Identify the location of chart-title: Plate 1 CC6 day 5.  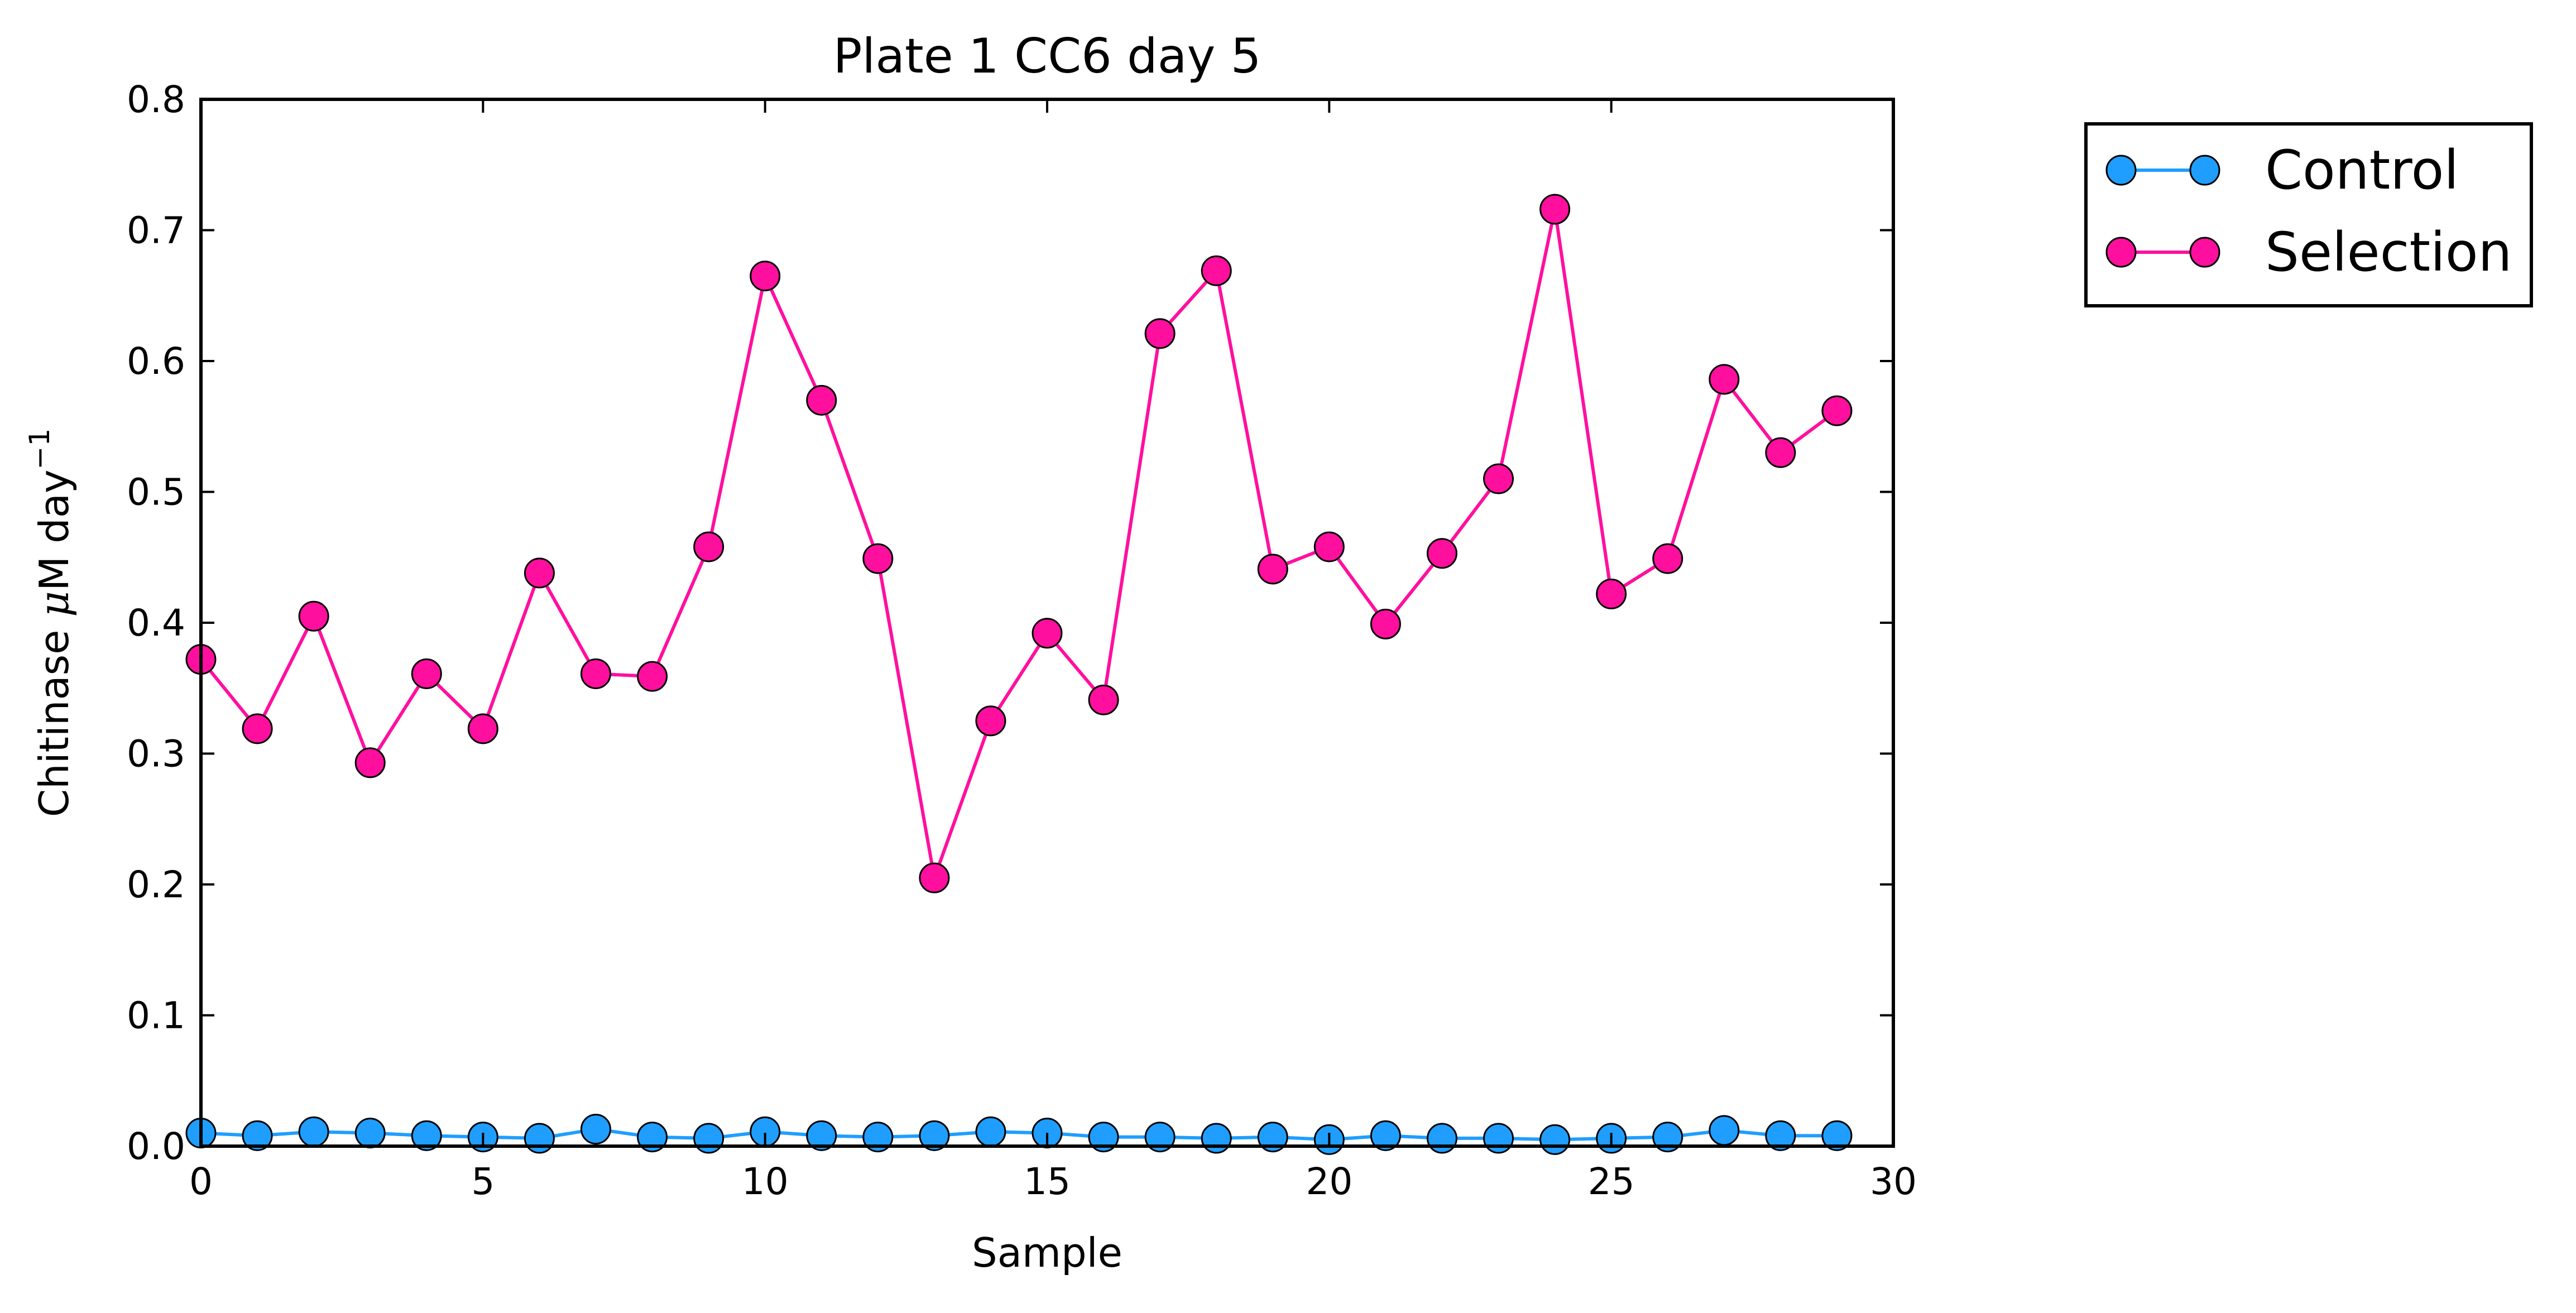
(1047, 56).